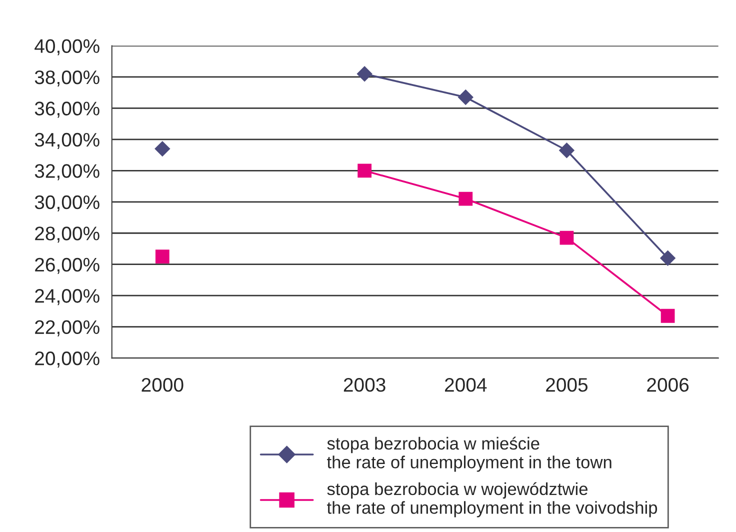 Image resolution: width=736 pixels, height=532 pixels. I want to click on y-tick-label: 40,00%, so click(67, 47).